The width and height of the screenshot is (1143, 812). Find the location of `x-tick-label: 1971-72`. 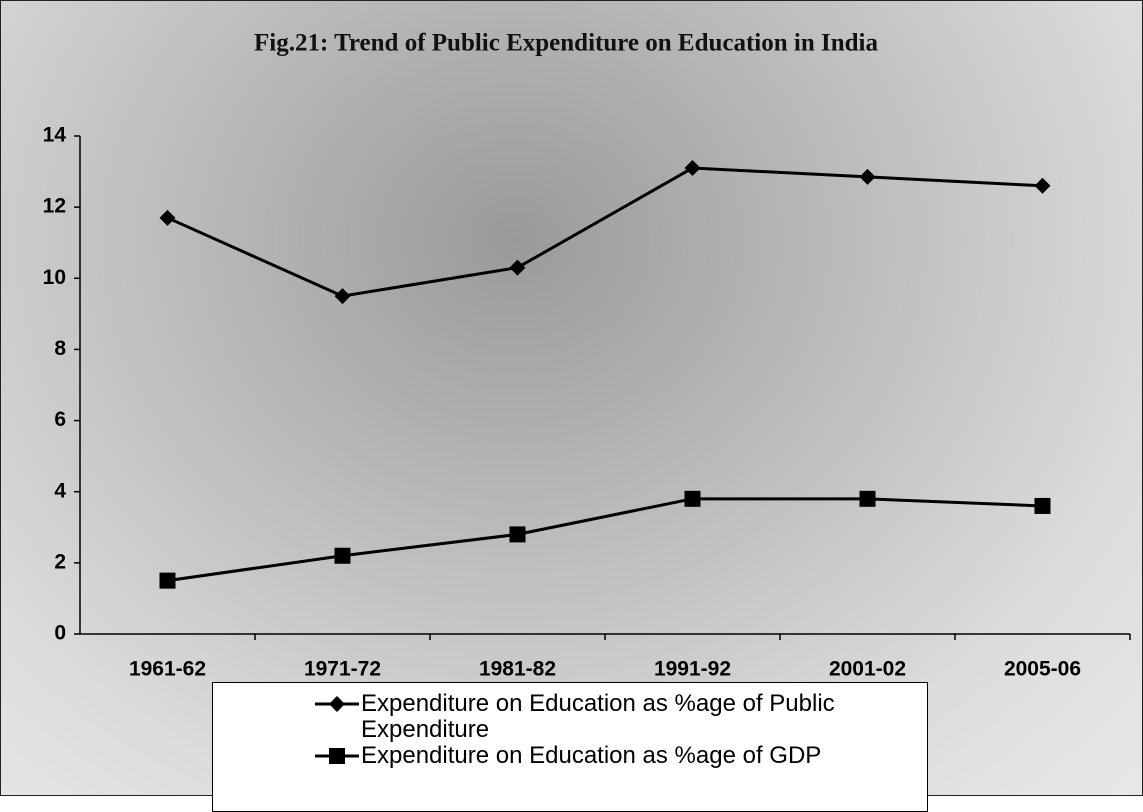

x-tick-label: 1971-72 is located at coordinates (342, 669).